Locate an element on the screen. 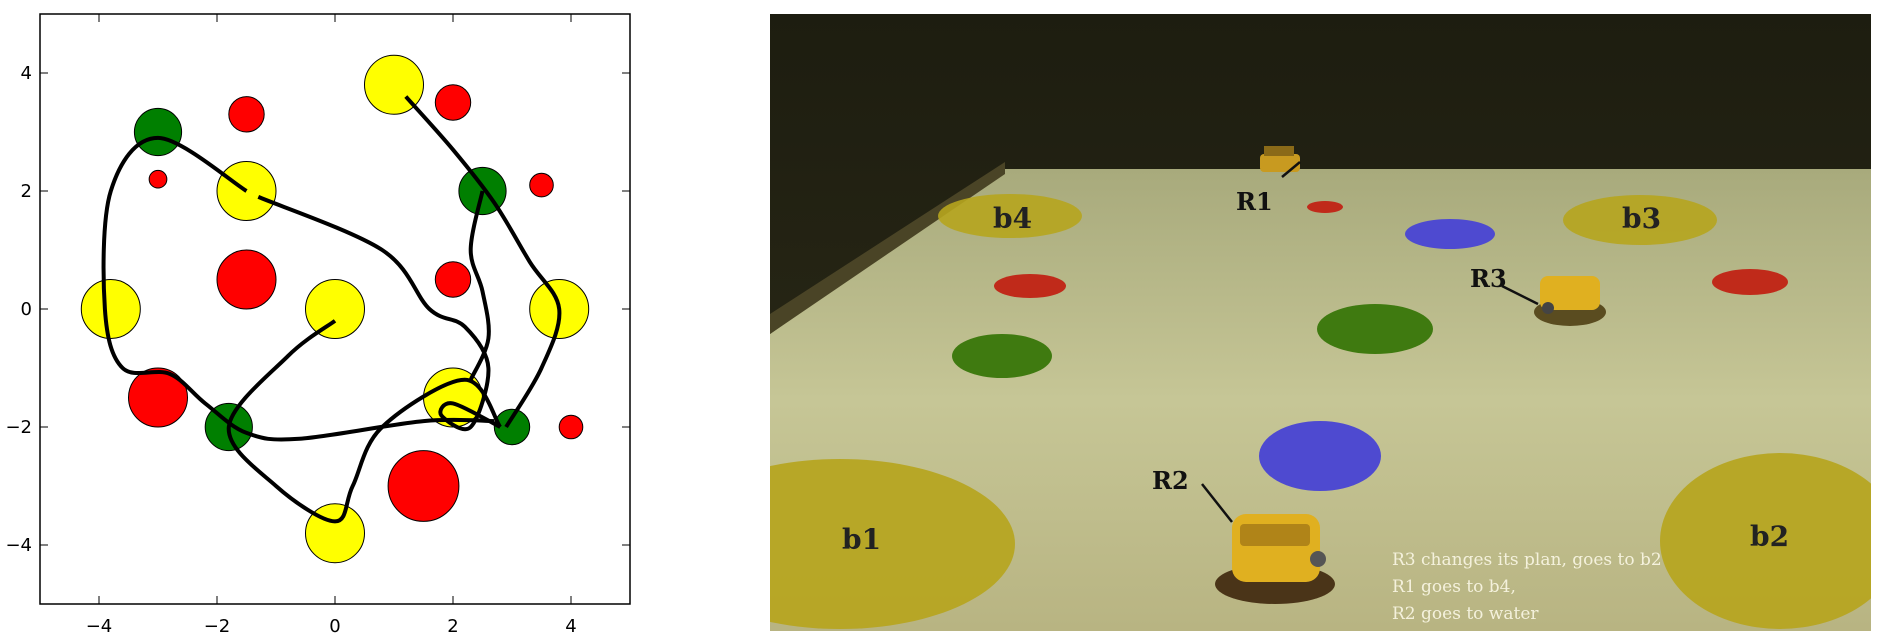 The width and height of the screenshot is (1881, 644). zone-b3 is located at coordinates (1640, 220).